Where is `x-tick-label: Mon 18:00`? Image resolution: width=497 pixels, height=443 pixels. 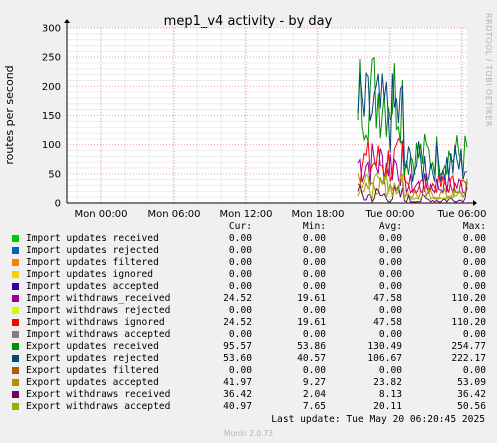 x-tick-label: Mon 18:00 is located at coordinates (317, 214).